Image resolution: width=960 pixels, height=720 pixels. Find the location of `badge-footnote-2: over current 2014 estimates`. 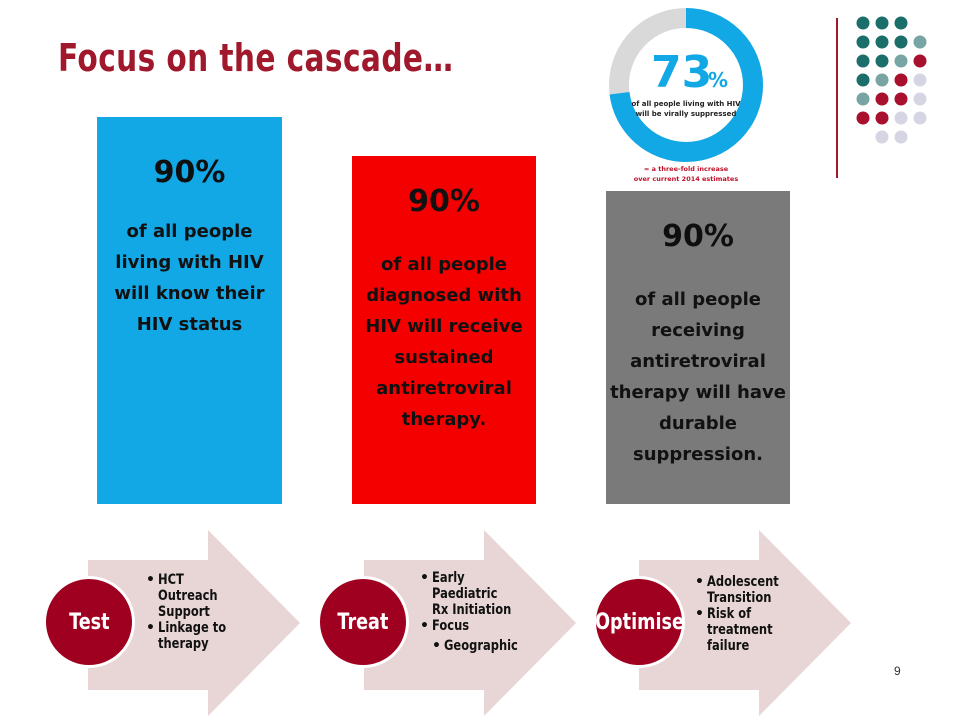

badge-footnote-2: over current 2014 estimates is located at coordinates (686, 179).